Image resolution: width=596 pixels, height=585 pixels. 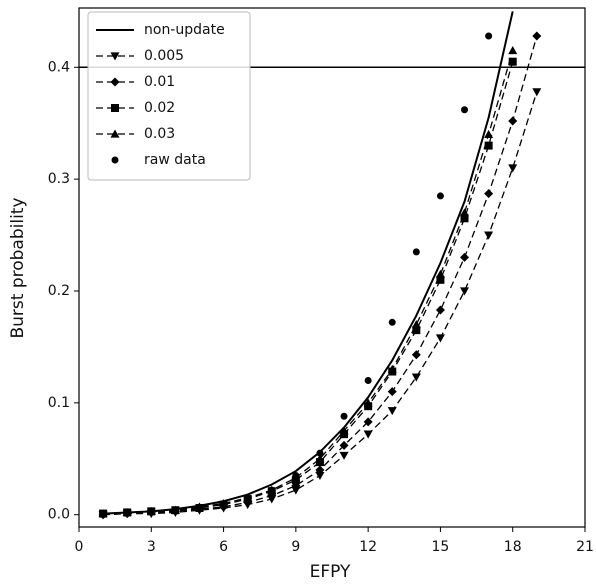 I want to click on x-tick-label: 9, so click(x=295, y=547).